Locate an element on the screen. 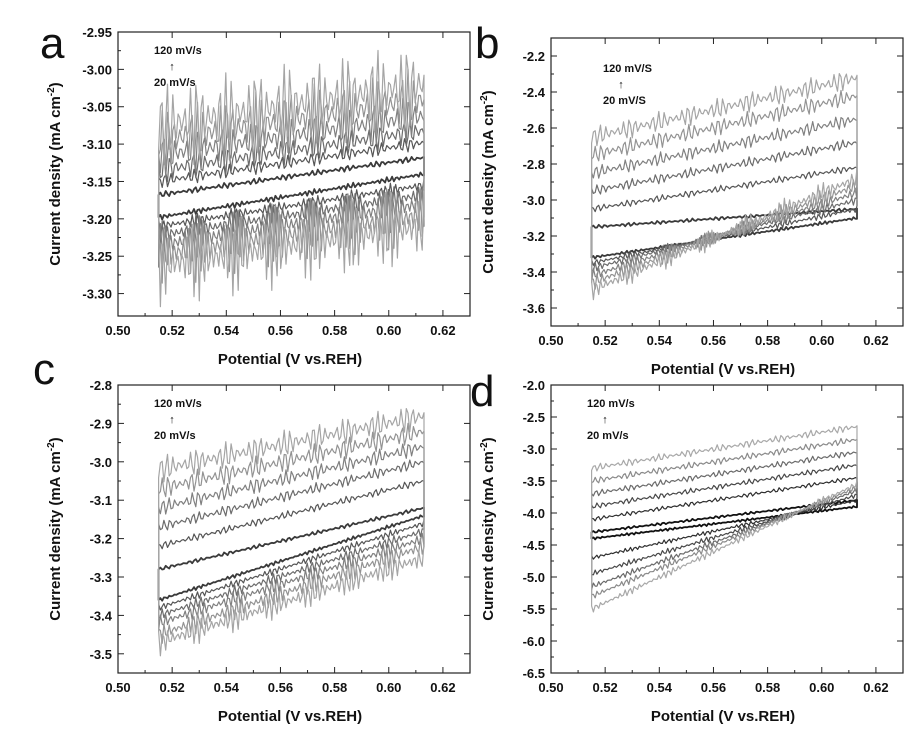  y-tick-label: -3.00 is located at coordinates (97, 69).